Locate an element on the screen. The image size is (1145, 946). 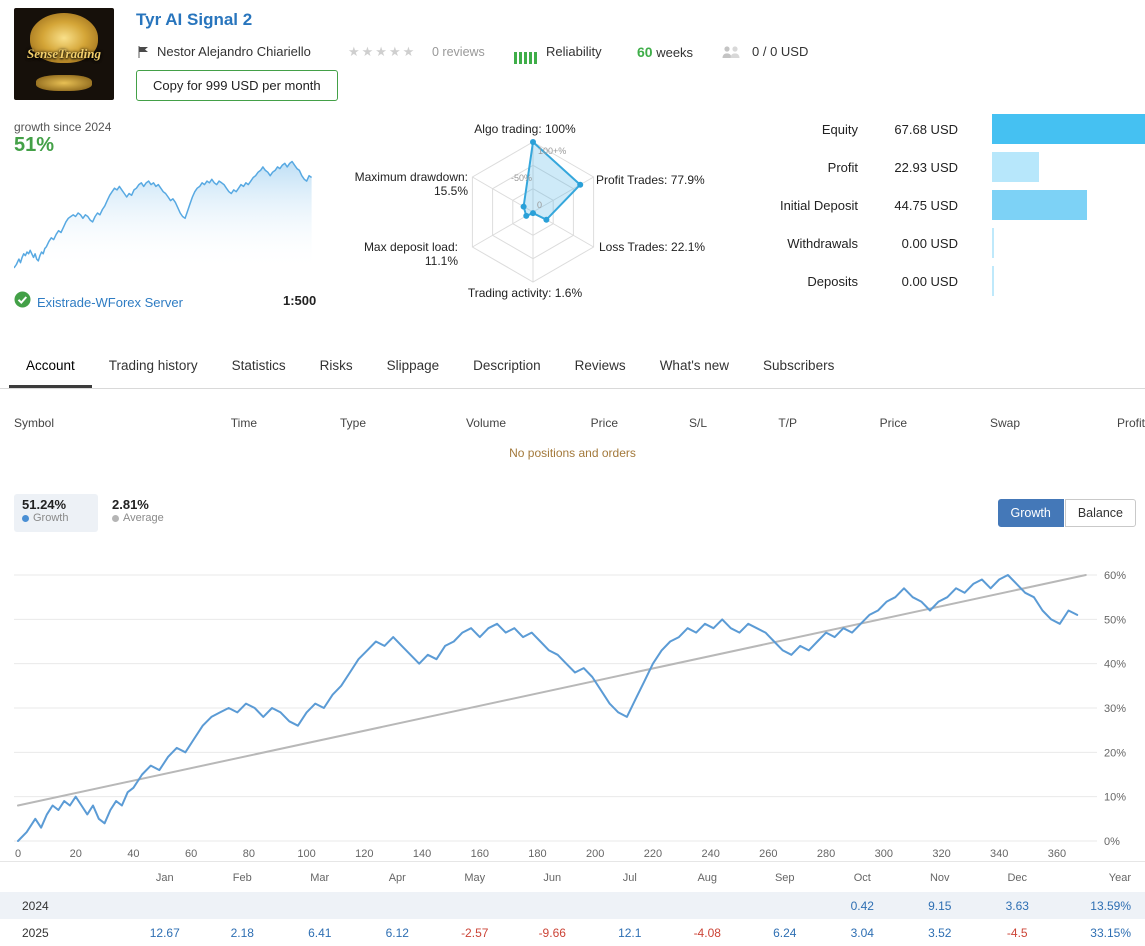
svg-text: 200 is located at coordinates (595, 854).